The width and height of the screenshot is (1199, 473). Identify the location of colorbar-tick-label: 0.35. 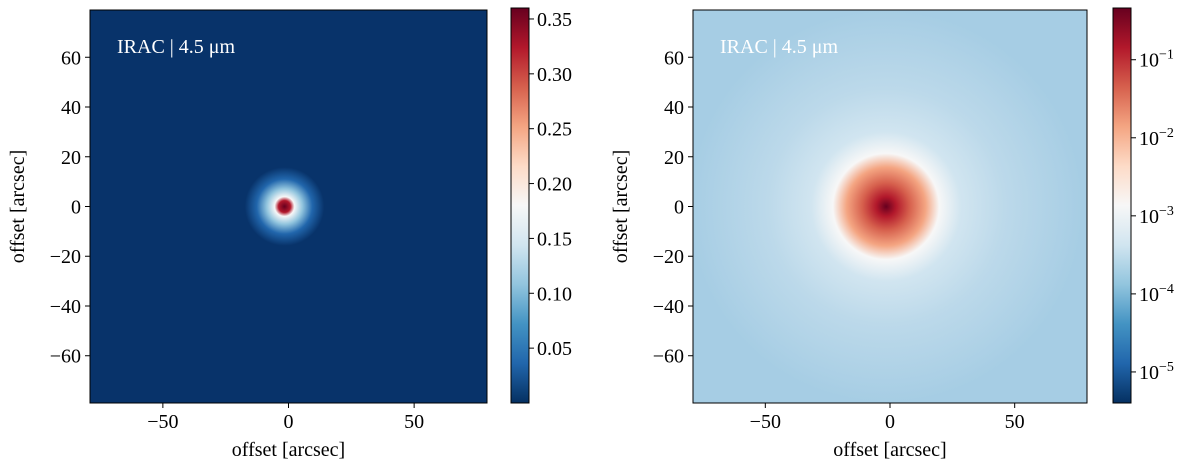
(554, 20).